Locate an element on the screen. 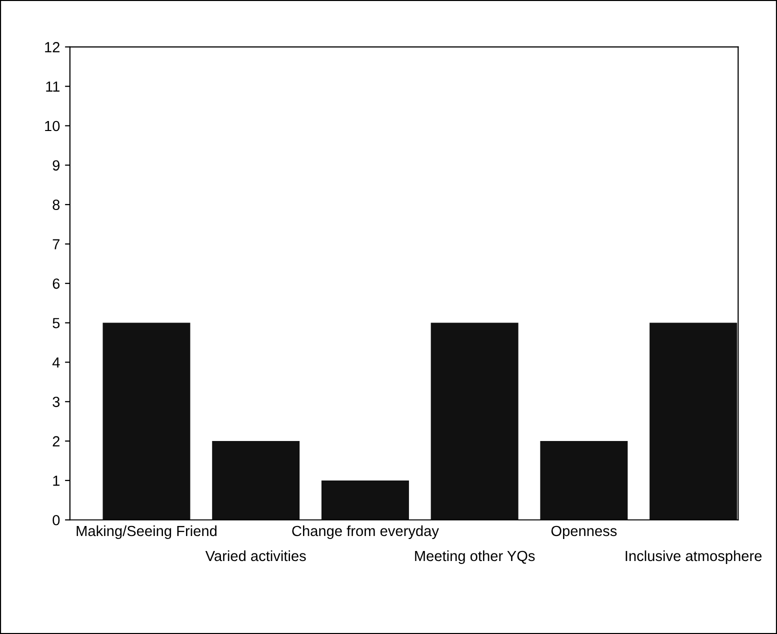 The width and height of the screenshot is (777, 634). y-tick-label: 10 is located at coordinates (52, 126).